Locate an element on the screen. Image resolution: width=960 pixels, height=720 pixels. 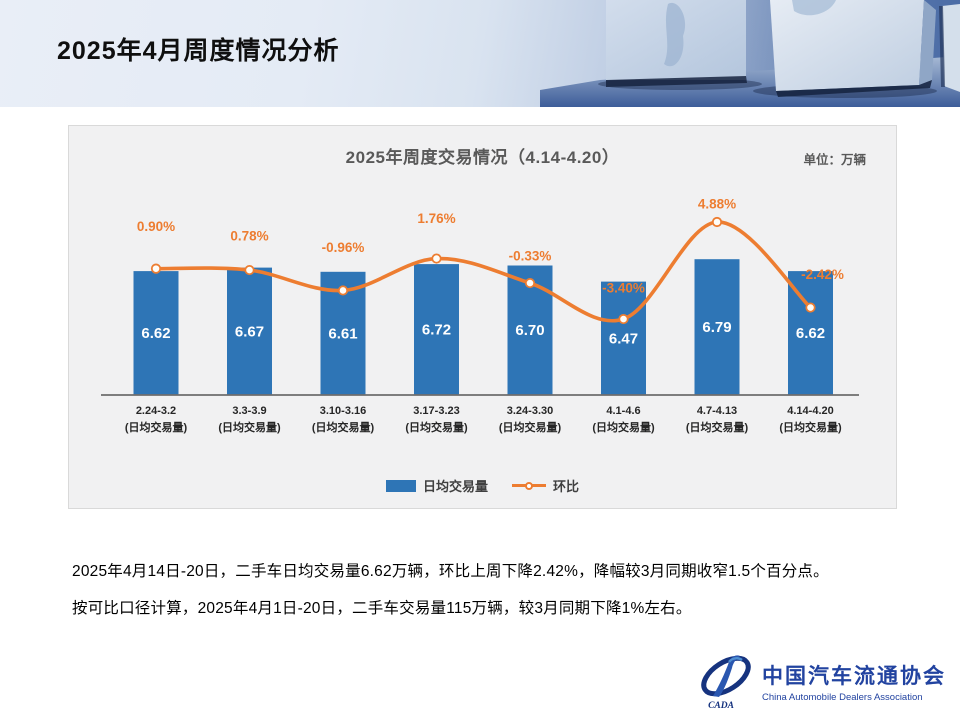
legend-line-marker-icon is located at coordinates (529, 485).